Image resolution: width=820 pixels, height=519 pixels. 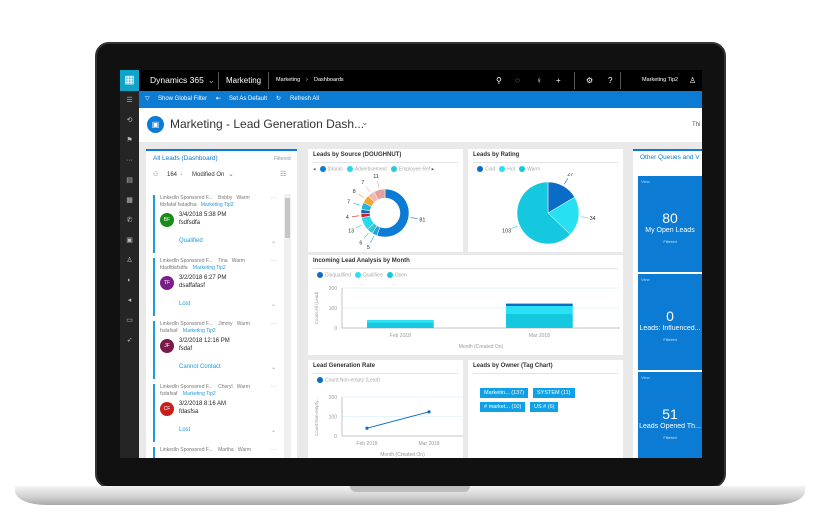 I want to click on line-point, so click(x=429, y=412).